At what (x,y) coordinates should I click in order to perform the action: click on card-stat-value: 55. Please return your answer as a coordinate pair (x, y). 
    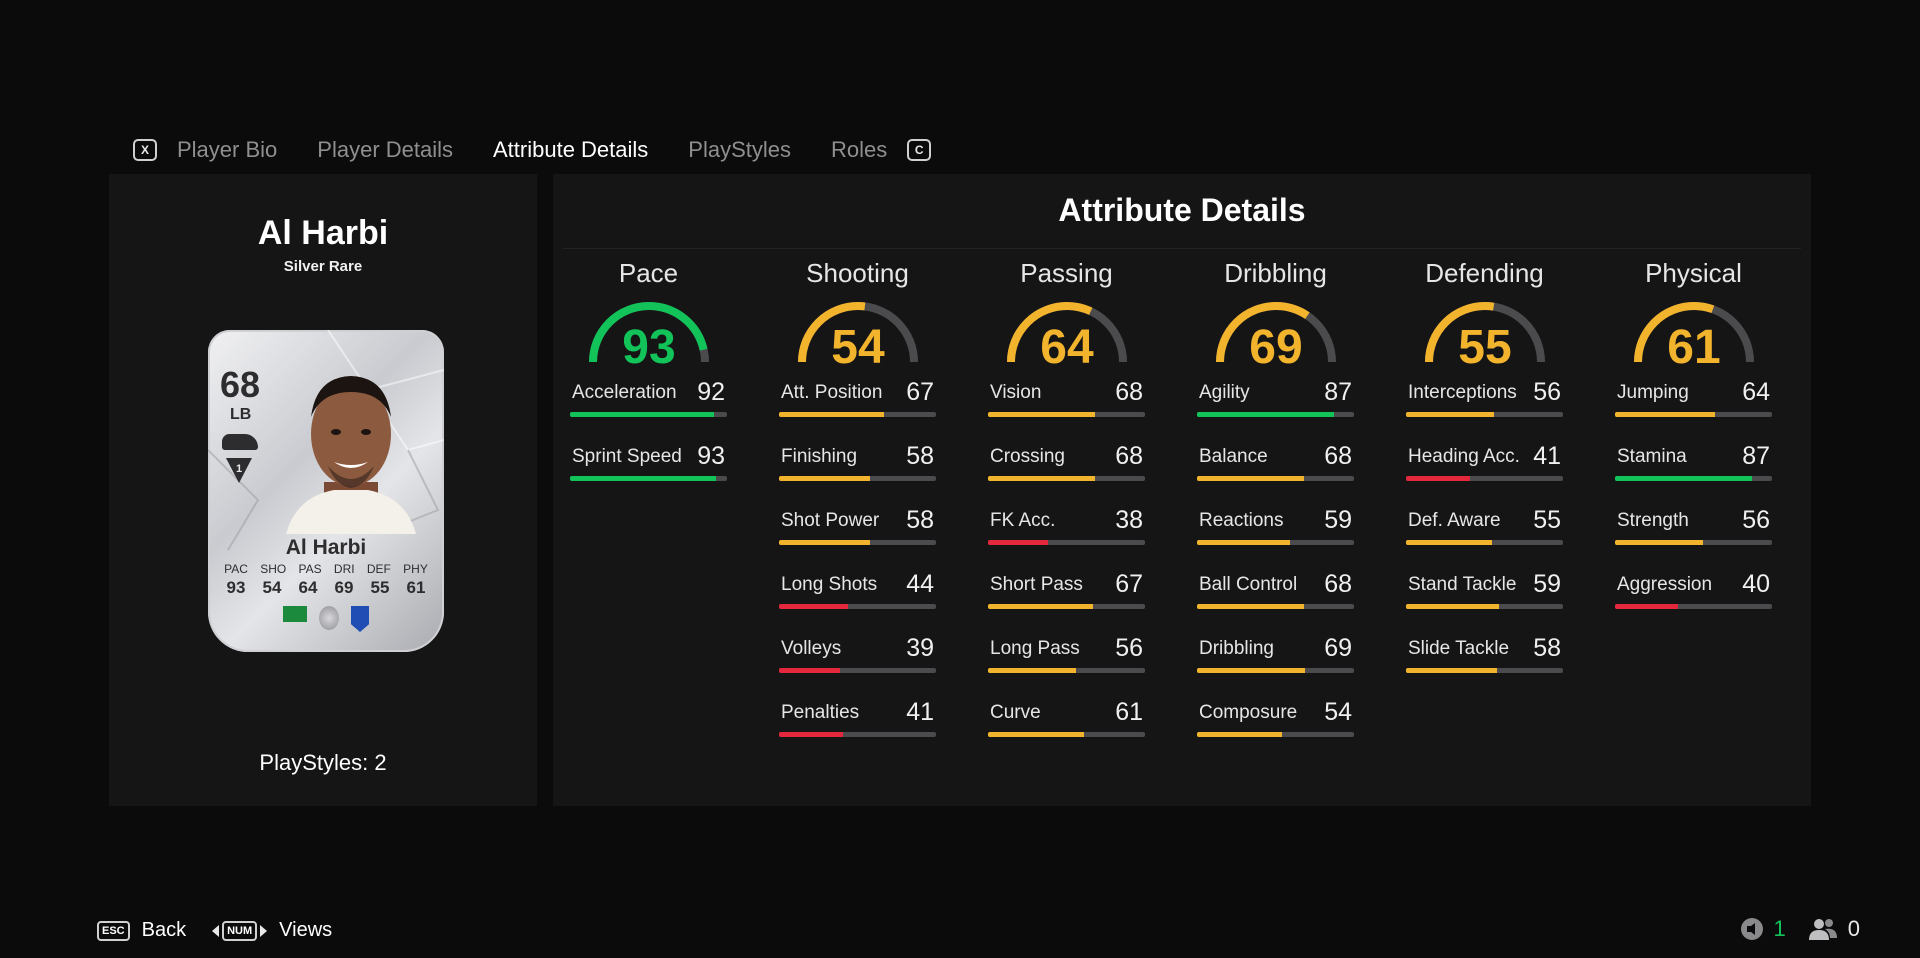
    Looking at the image, I should click on (380, 587).